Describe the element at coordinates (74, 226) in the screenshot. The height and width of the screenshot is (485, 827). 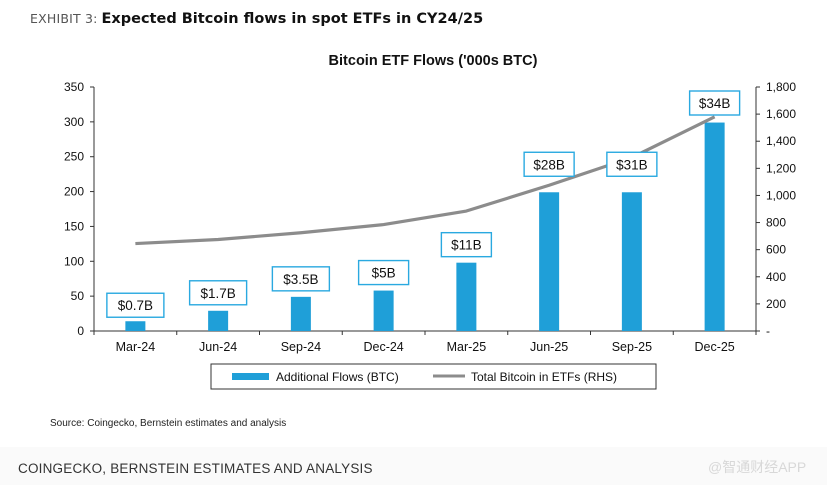
I see `left-tick-label: 150` at that location.